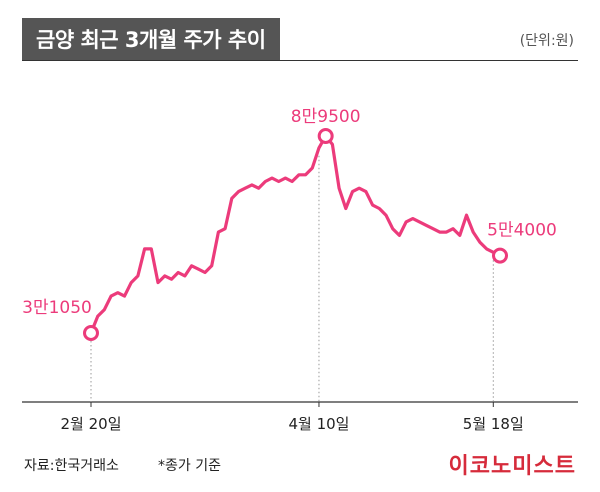 The height and width of the screenshot is (492, 600). What do you see at coordinates (57, 308) in the screenshot?
I see `data-label: 3만1050` at bounding box center [57, 308].